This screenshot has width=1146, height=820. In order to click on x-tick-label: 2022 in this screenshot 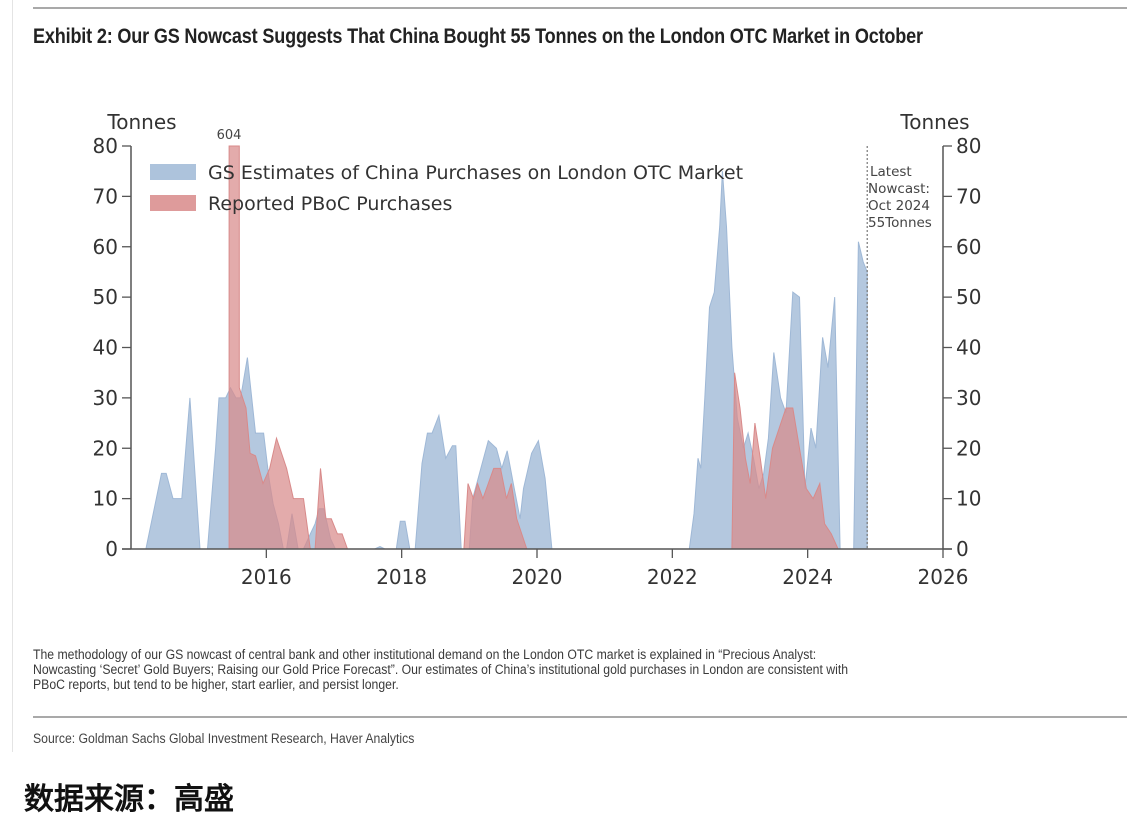, I will do `click(672, 577)`.